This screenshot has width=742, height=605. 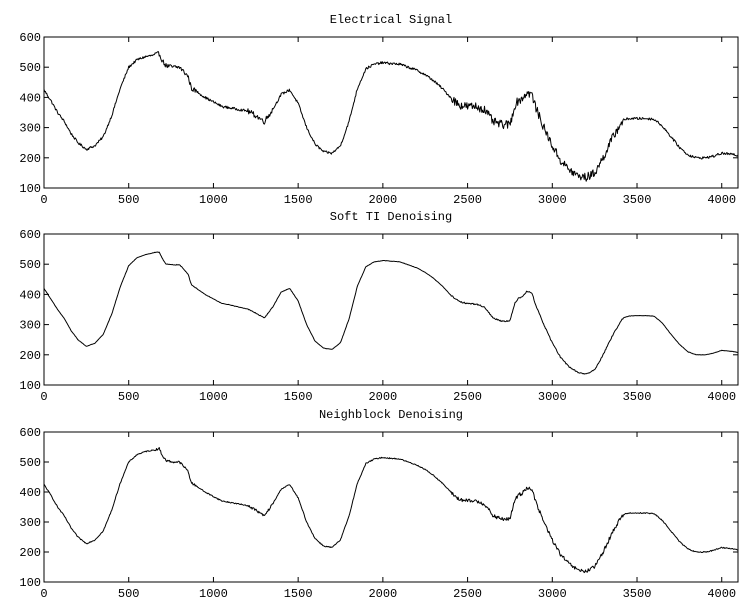 What do you see at coordinates (391, 415) in the screenshot?
I see `panel-3-title: Neighblock Denoising` at bounding box center [391, 415].